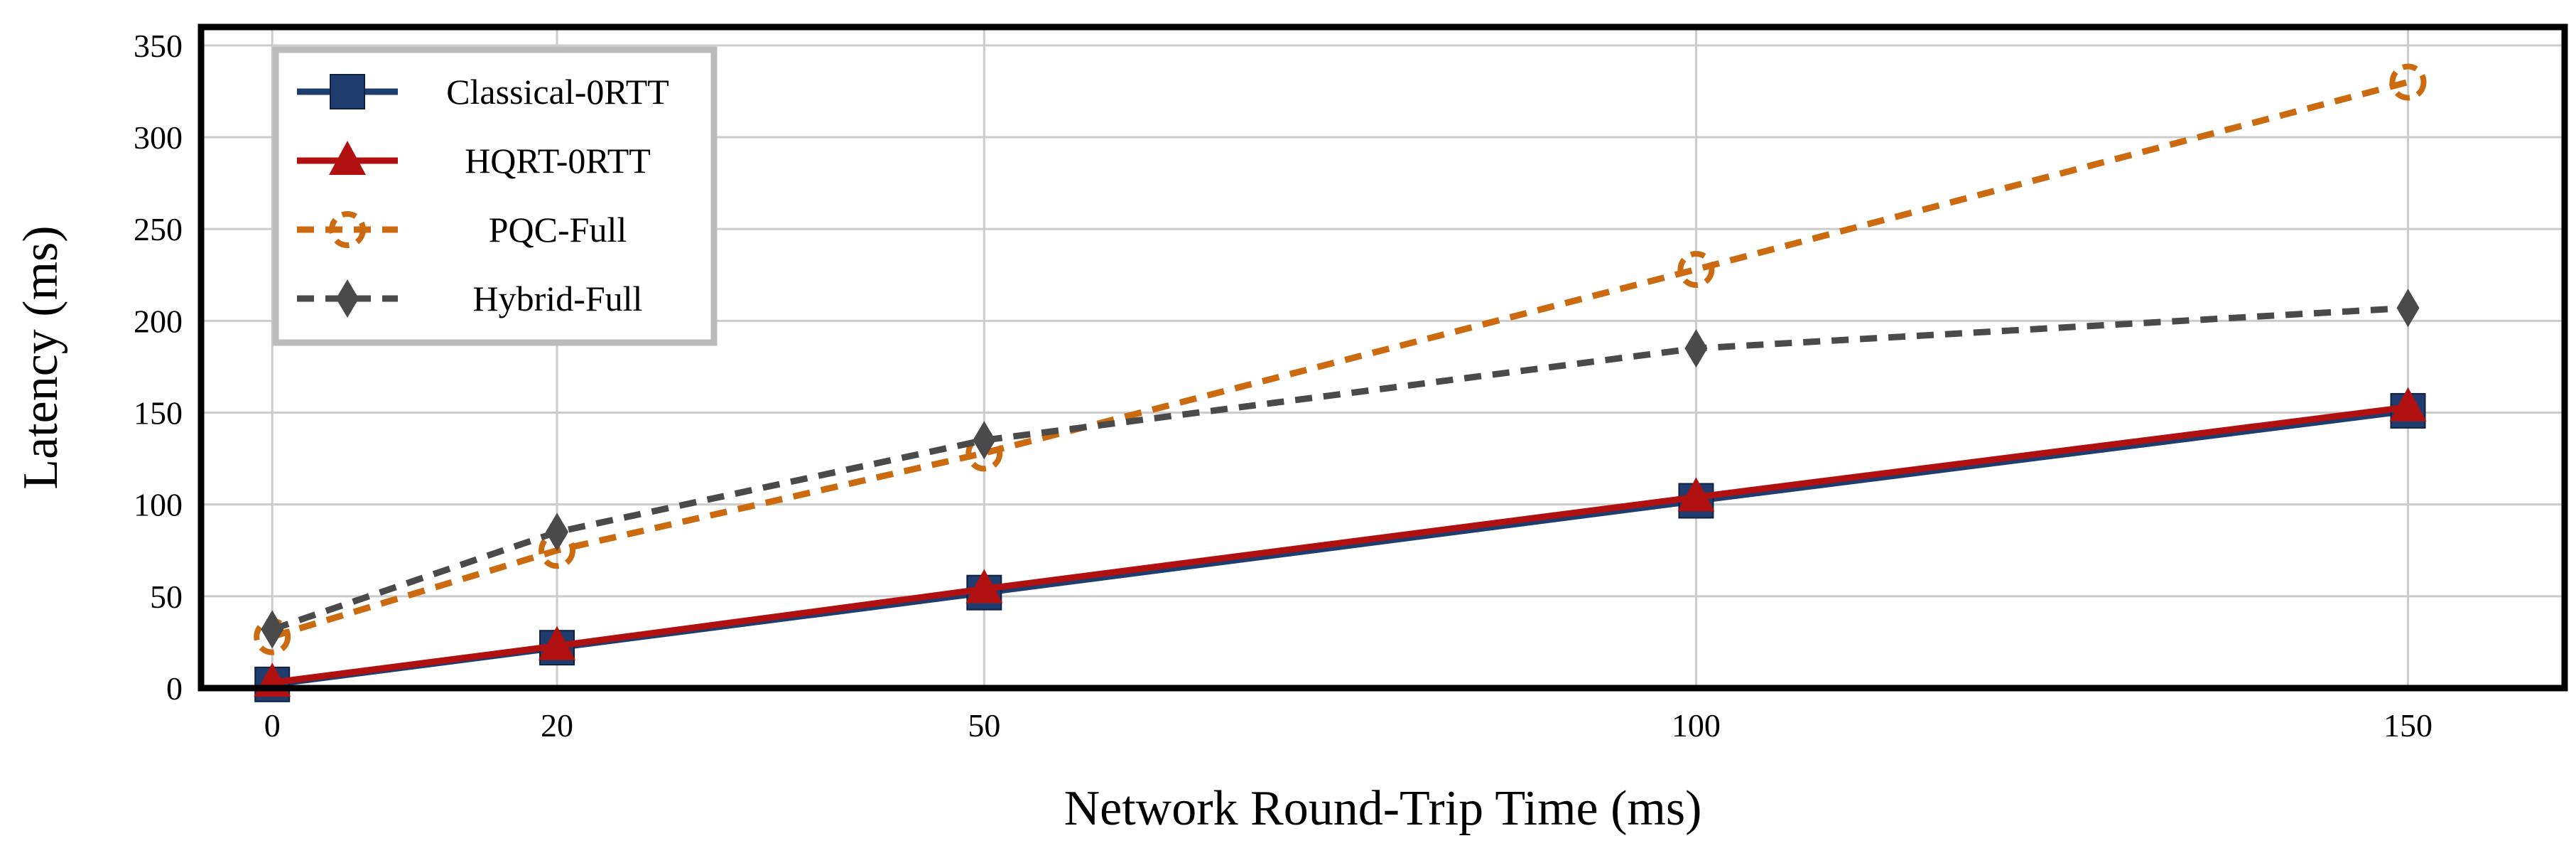 The image size is (2576, 853). Describe the element at coordinates (558, 161) in the screenshot. I see `legend-label: HQRT-0RTT` at that location.